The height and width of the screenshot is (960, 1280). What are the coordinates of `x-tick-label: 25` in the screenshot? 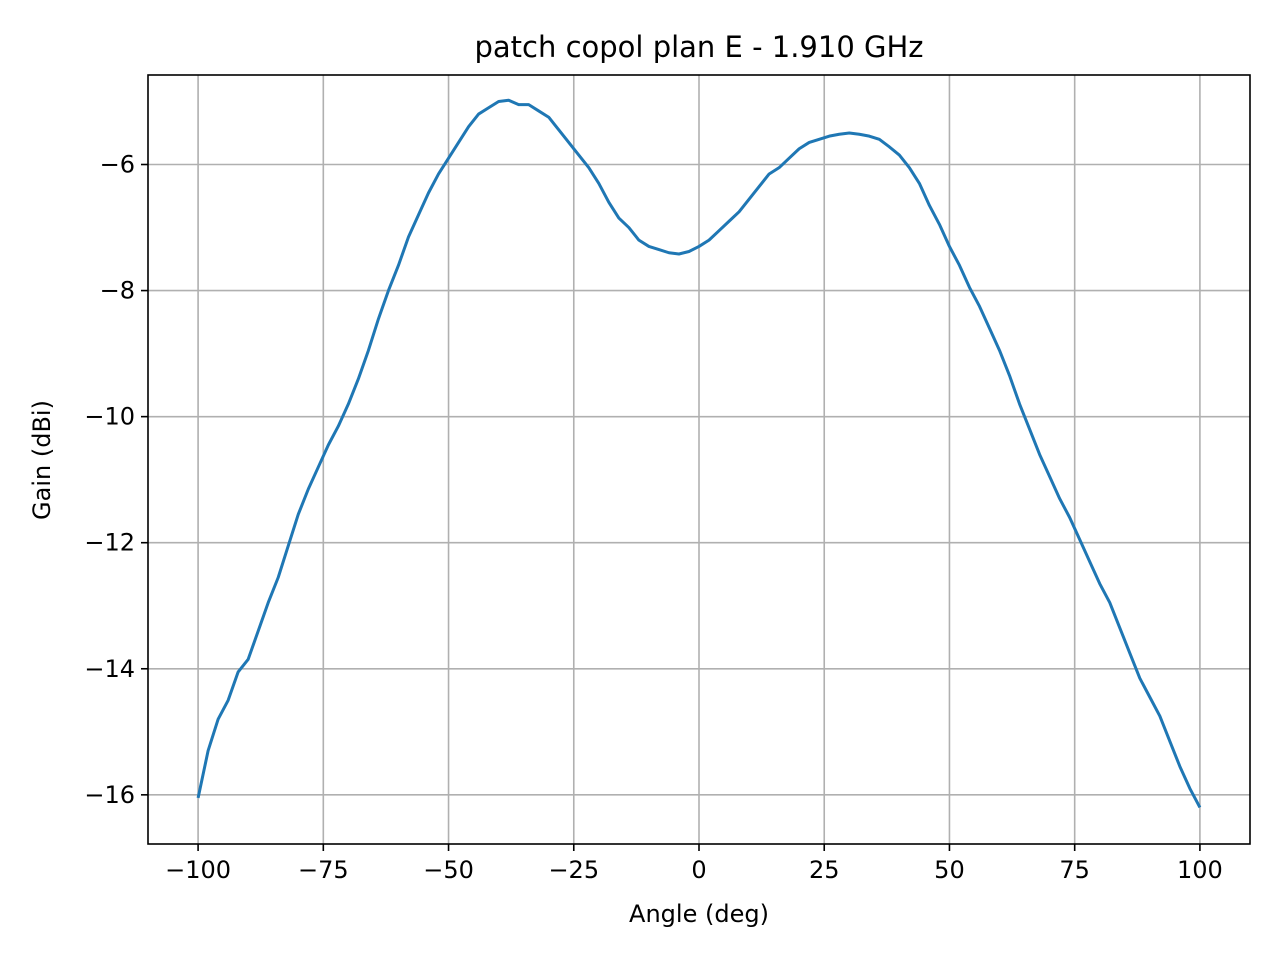 It's located at (824, 870).